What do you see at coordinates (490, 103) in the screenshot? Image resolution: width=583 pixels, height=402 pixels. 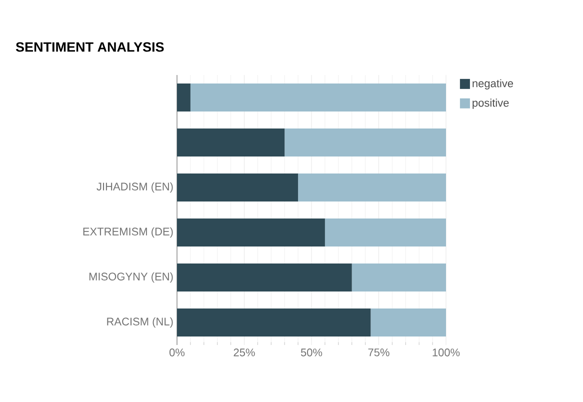 I see `legend-label: positive` at bounding box center [490, 103].